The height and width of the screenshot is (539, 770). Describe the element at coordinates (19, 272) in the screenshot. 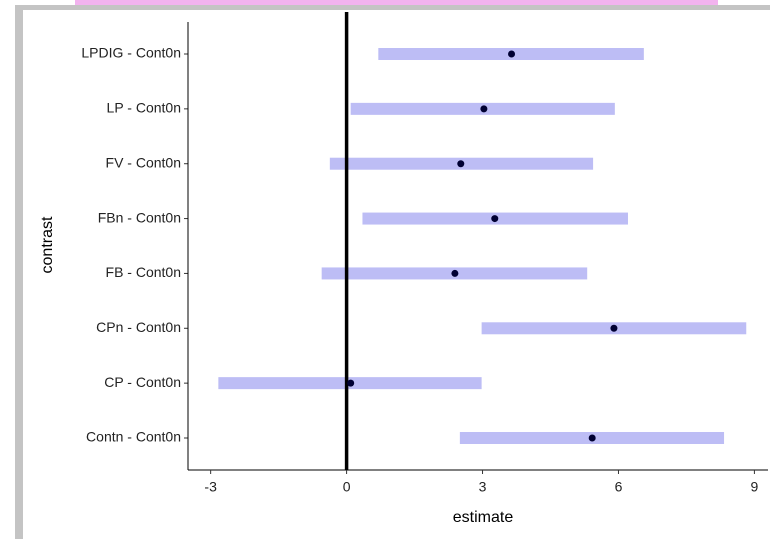

I see `window-border-left` at that location.